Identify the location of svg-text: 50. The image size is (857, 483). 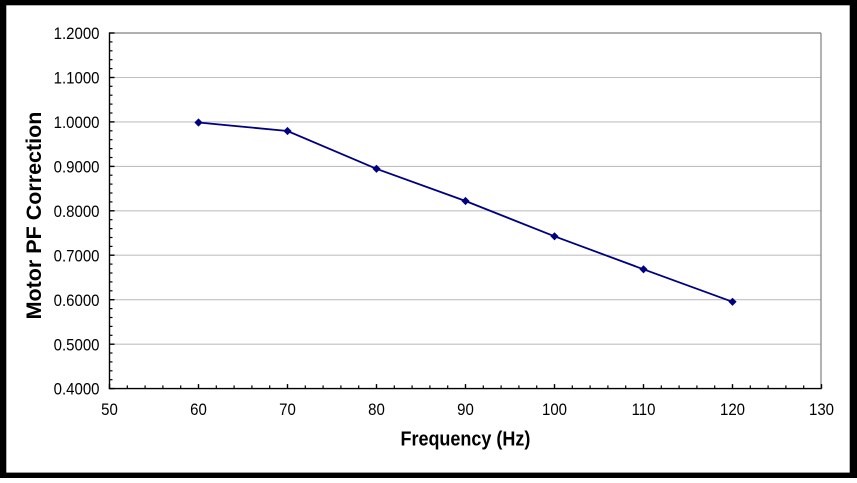
(109, 410).